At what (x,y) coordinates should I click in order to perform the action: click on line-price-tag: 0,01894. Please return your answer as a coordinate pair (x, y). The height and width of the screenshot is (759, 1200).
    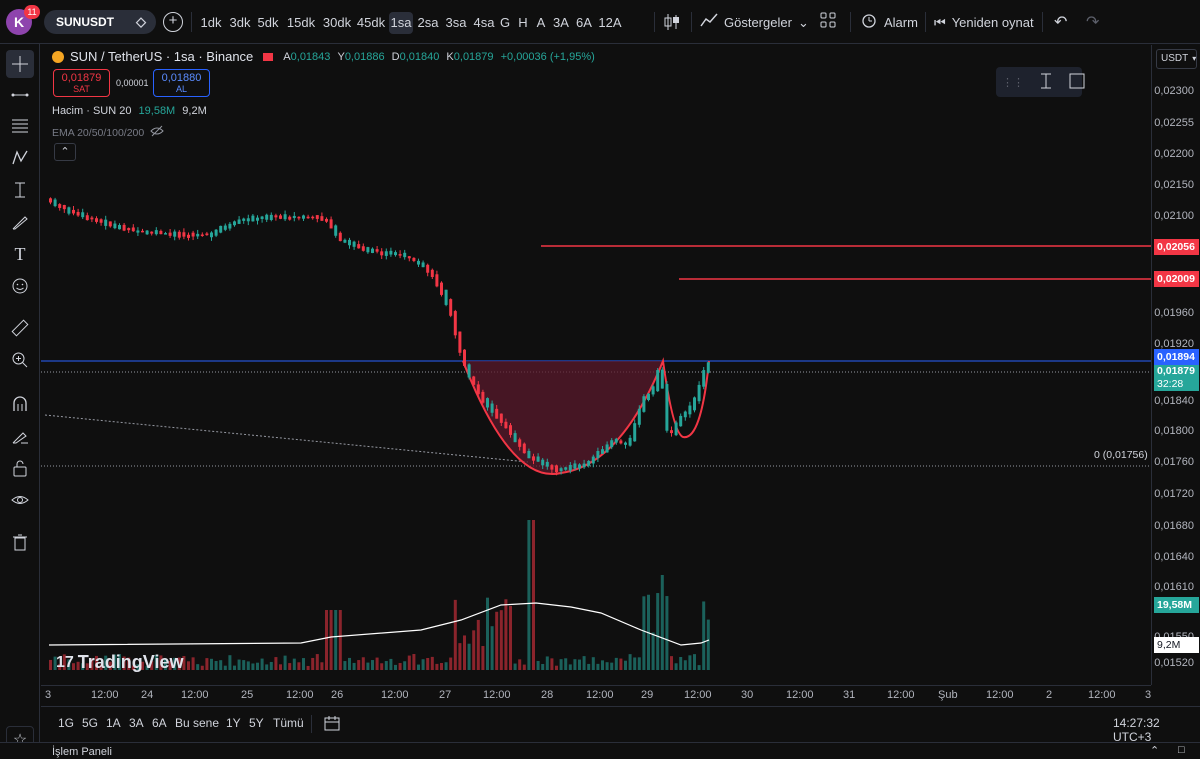
    Looking at the image, I should click on (1176, 357).